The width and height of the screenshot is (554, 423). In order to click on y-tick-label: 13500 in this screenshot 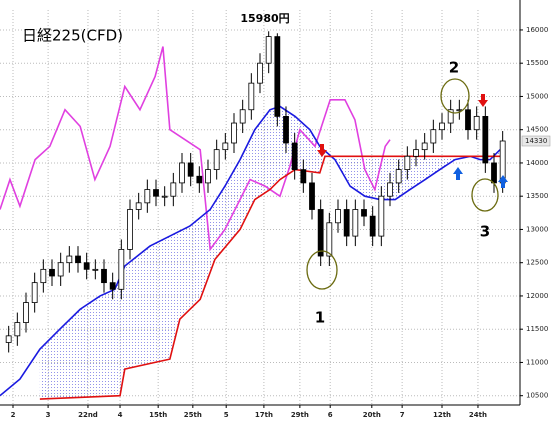, I will do `click(537, 196)`.